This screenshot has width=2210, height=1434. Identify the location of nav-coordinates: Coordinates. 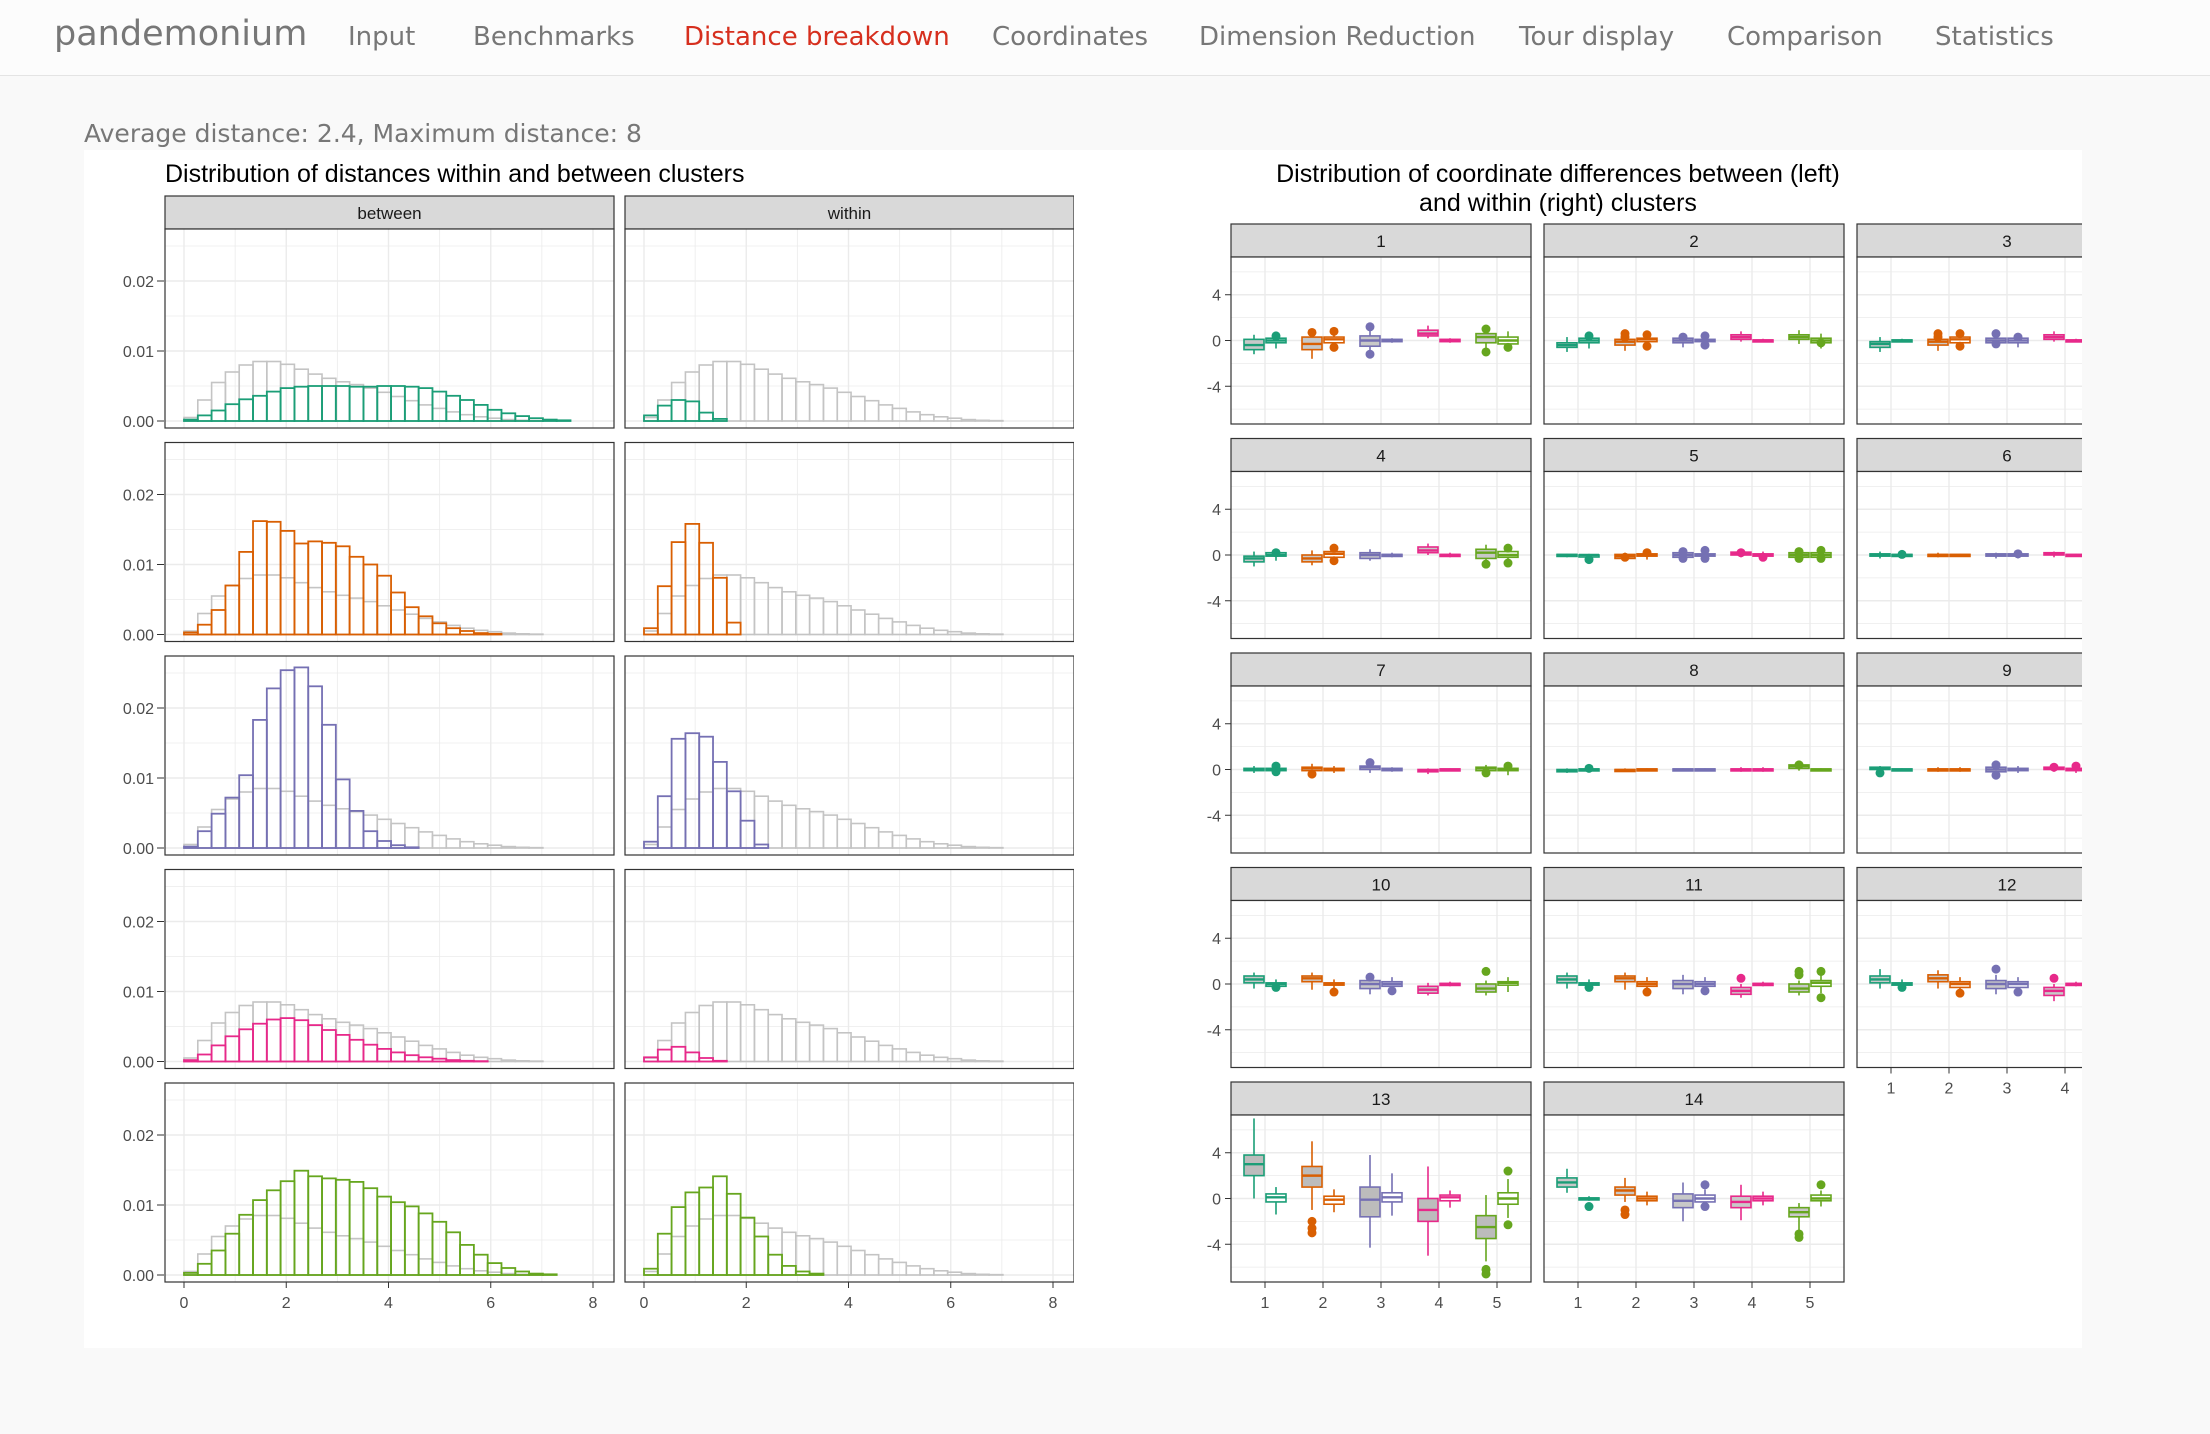
(1070, 37).